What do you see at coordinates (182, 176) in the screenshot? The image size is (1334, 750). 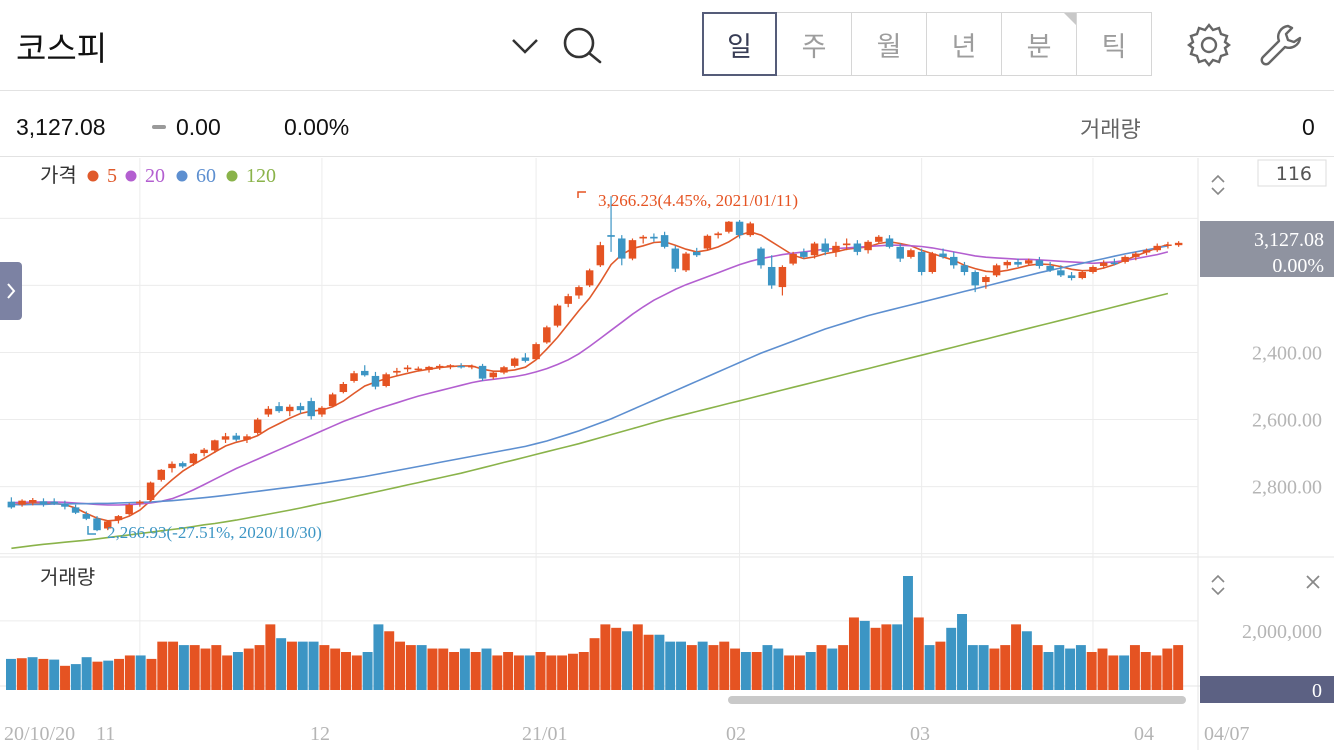 I see `legend-ma60-dot` at bounding box center [182, 176].